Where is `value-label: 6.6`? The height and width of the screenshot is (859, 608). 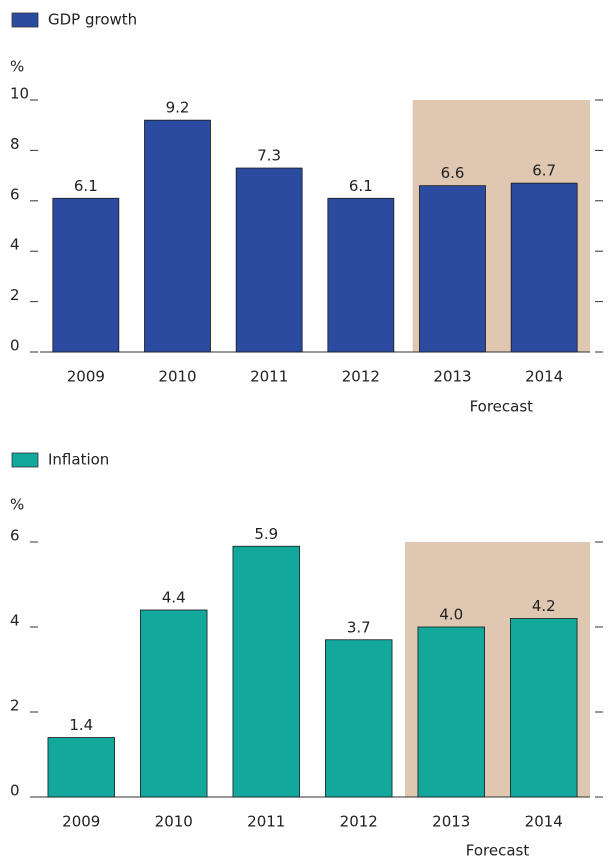
value-label: 6.6 is located at coordinates (453, 173).